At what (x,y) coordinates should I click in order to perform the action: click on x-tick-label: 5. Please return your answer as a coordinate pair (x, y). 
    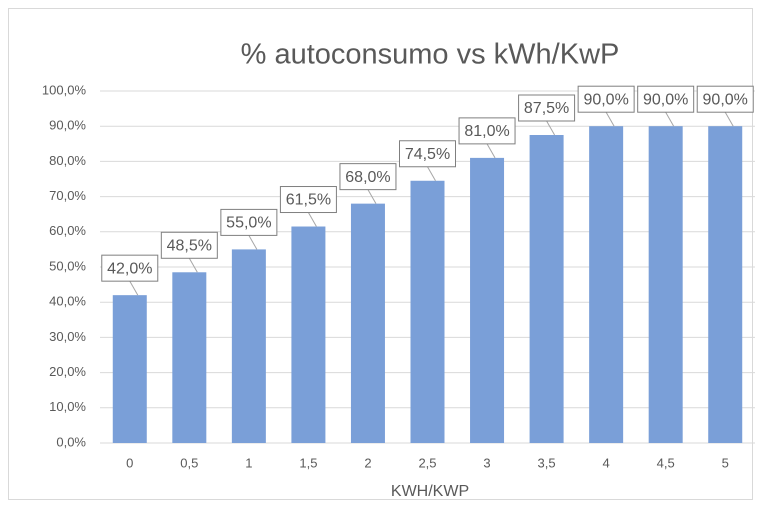
    Looking at the image, I should click on (725, 462).